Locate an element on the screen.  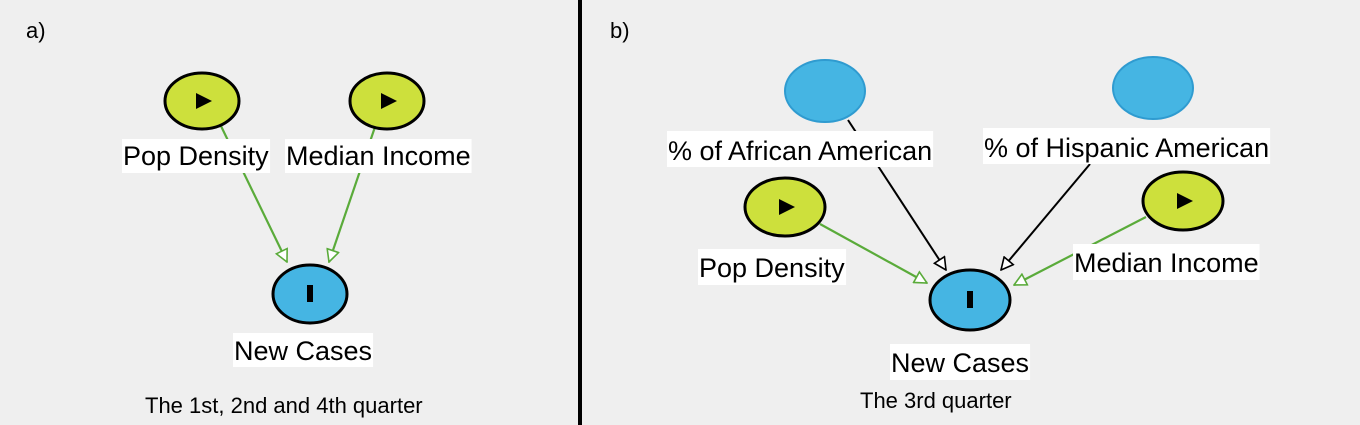
node-a-new-cases: New Cases is located at coordinates (303, 315).